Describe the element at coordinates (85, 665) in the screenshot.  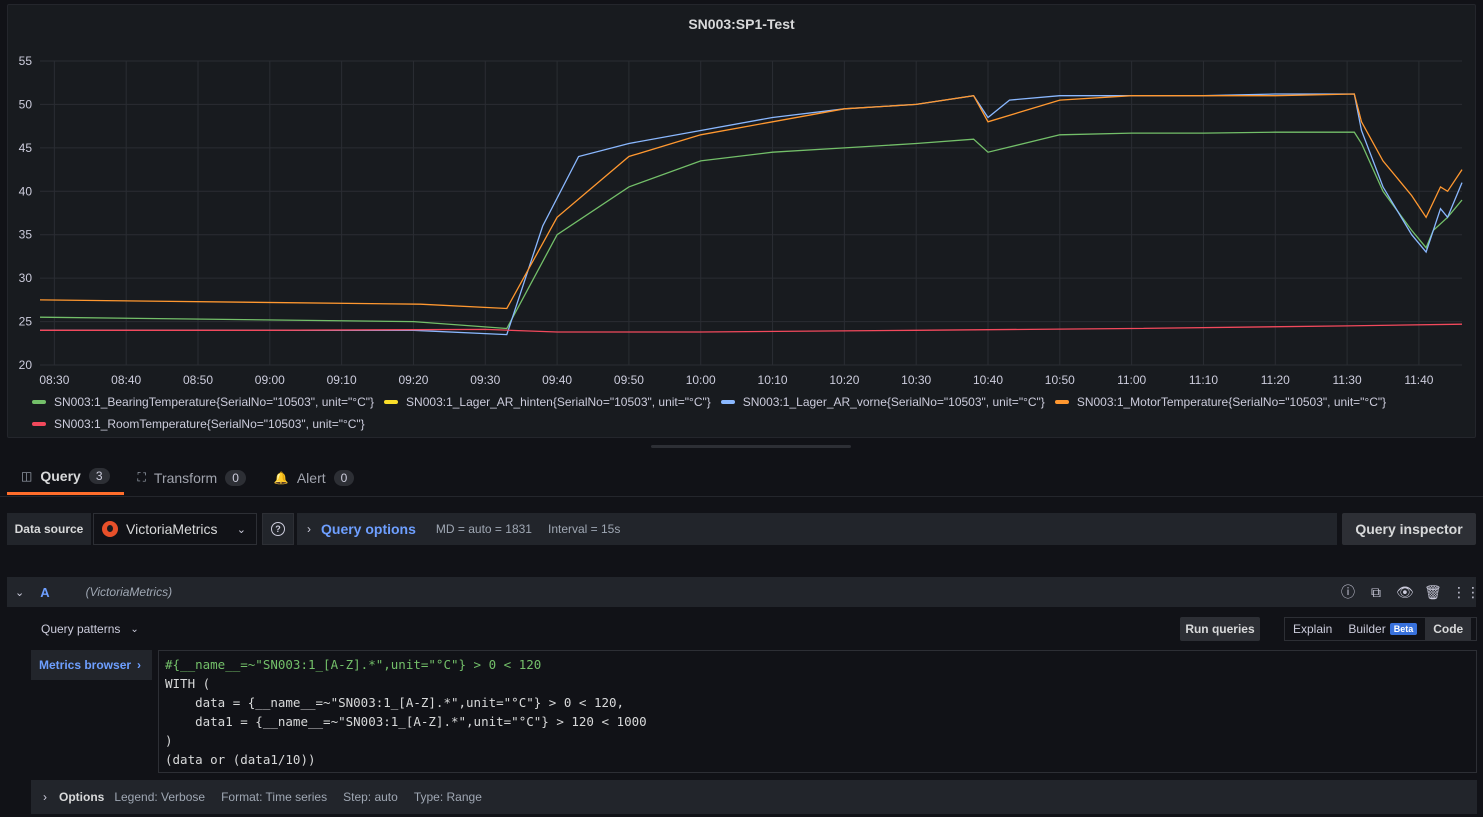
I see `metrics-browser-label: Metrics browser` at that location.